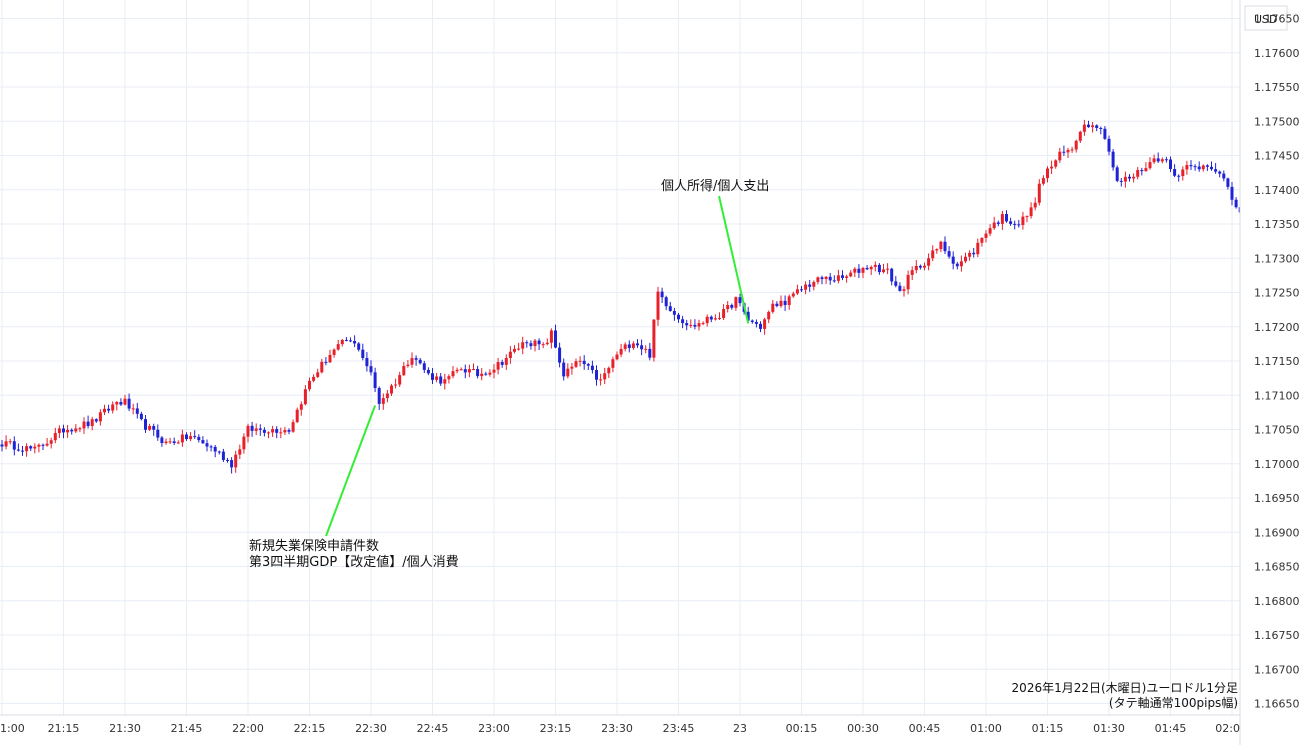 The width and height of the screenshot is (1300, 745). I want to click on time-tick-label: 22:30, so click(371, 728).